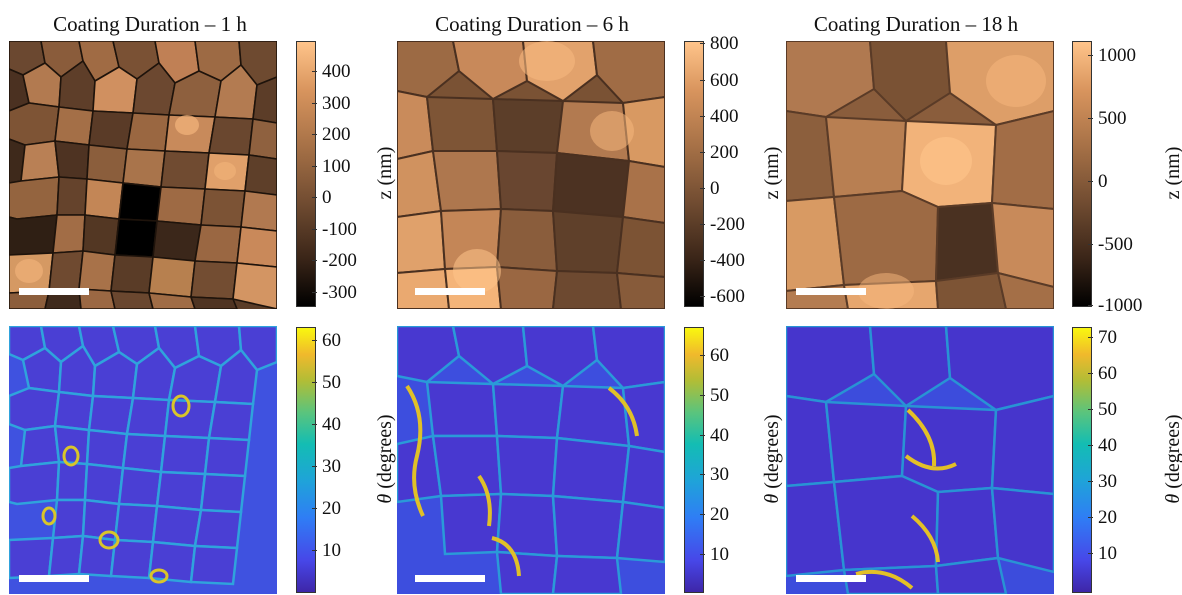  Describe the element at coordinates (531, 175) in the screenshot. I see `height-map-6h` at that location.